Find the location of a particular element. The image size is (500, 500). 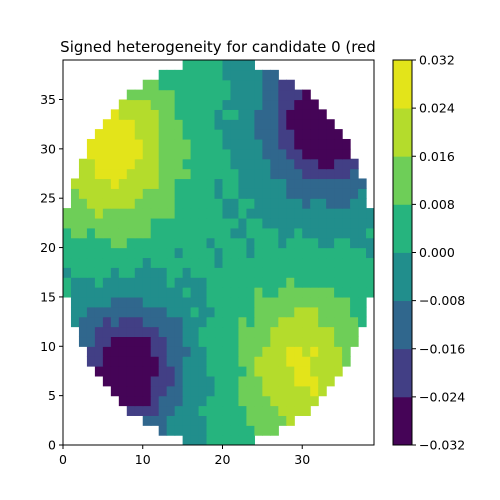

y-tick-label: 25 is located at coordinates (48, 198).